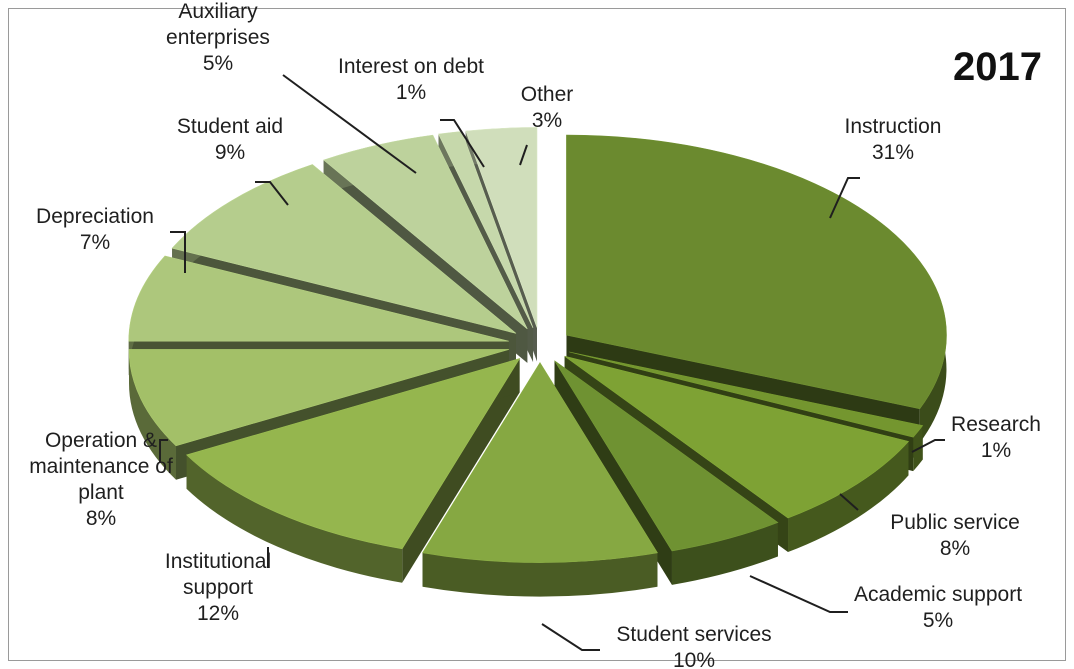 Image resolution: width=1074 pixels, height=669 pixels. What do you see at coordinates (997, 67) in the screenshot?
I see `chart-title: 2017` at bounding box center [997, 67].